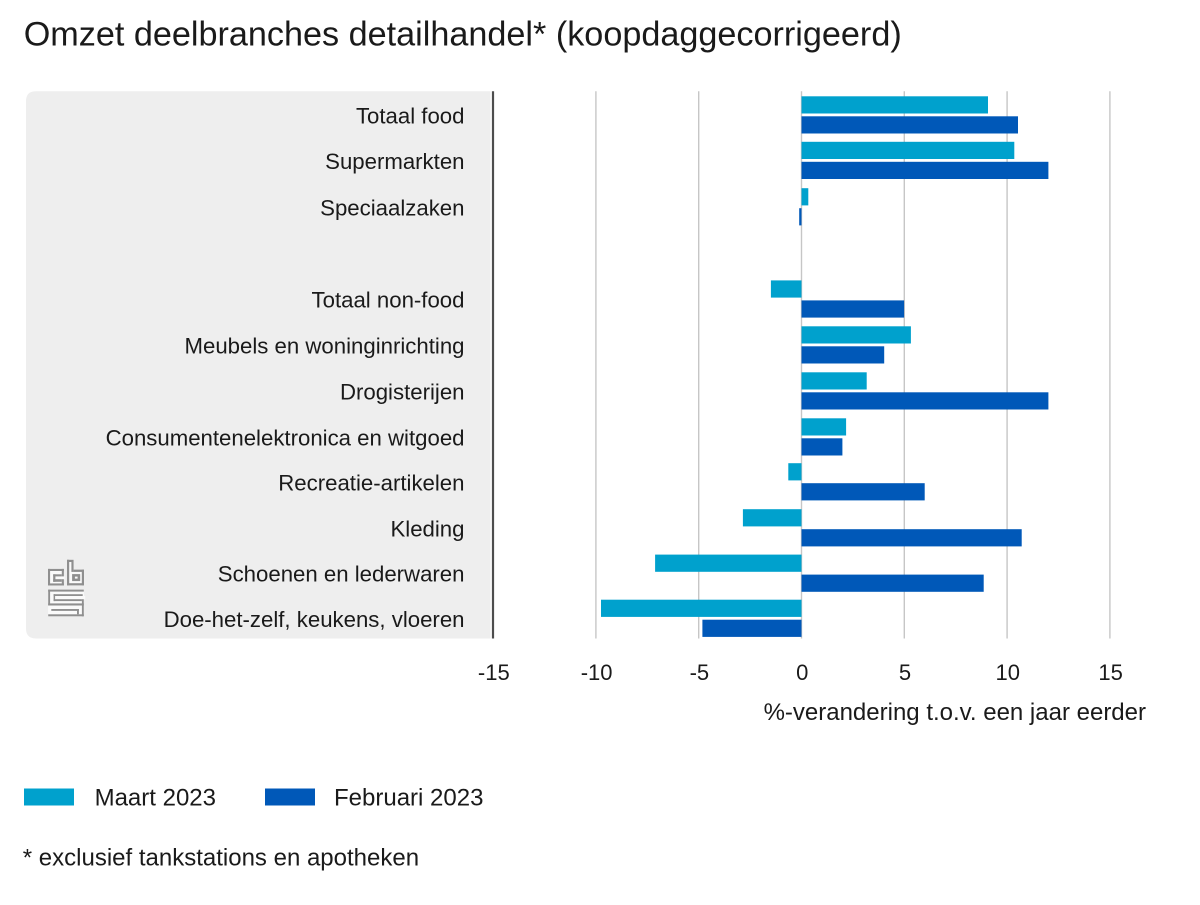 The height and width of the screenshot is (905, 1200). What do you see at coordinates (905, 672) in the screenshot?
I see `svg-text: 5` at bounding box center [905, 672].